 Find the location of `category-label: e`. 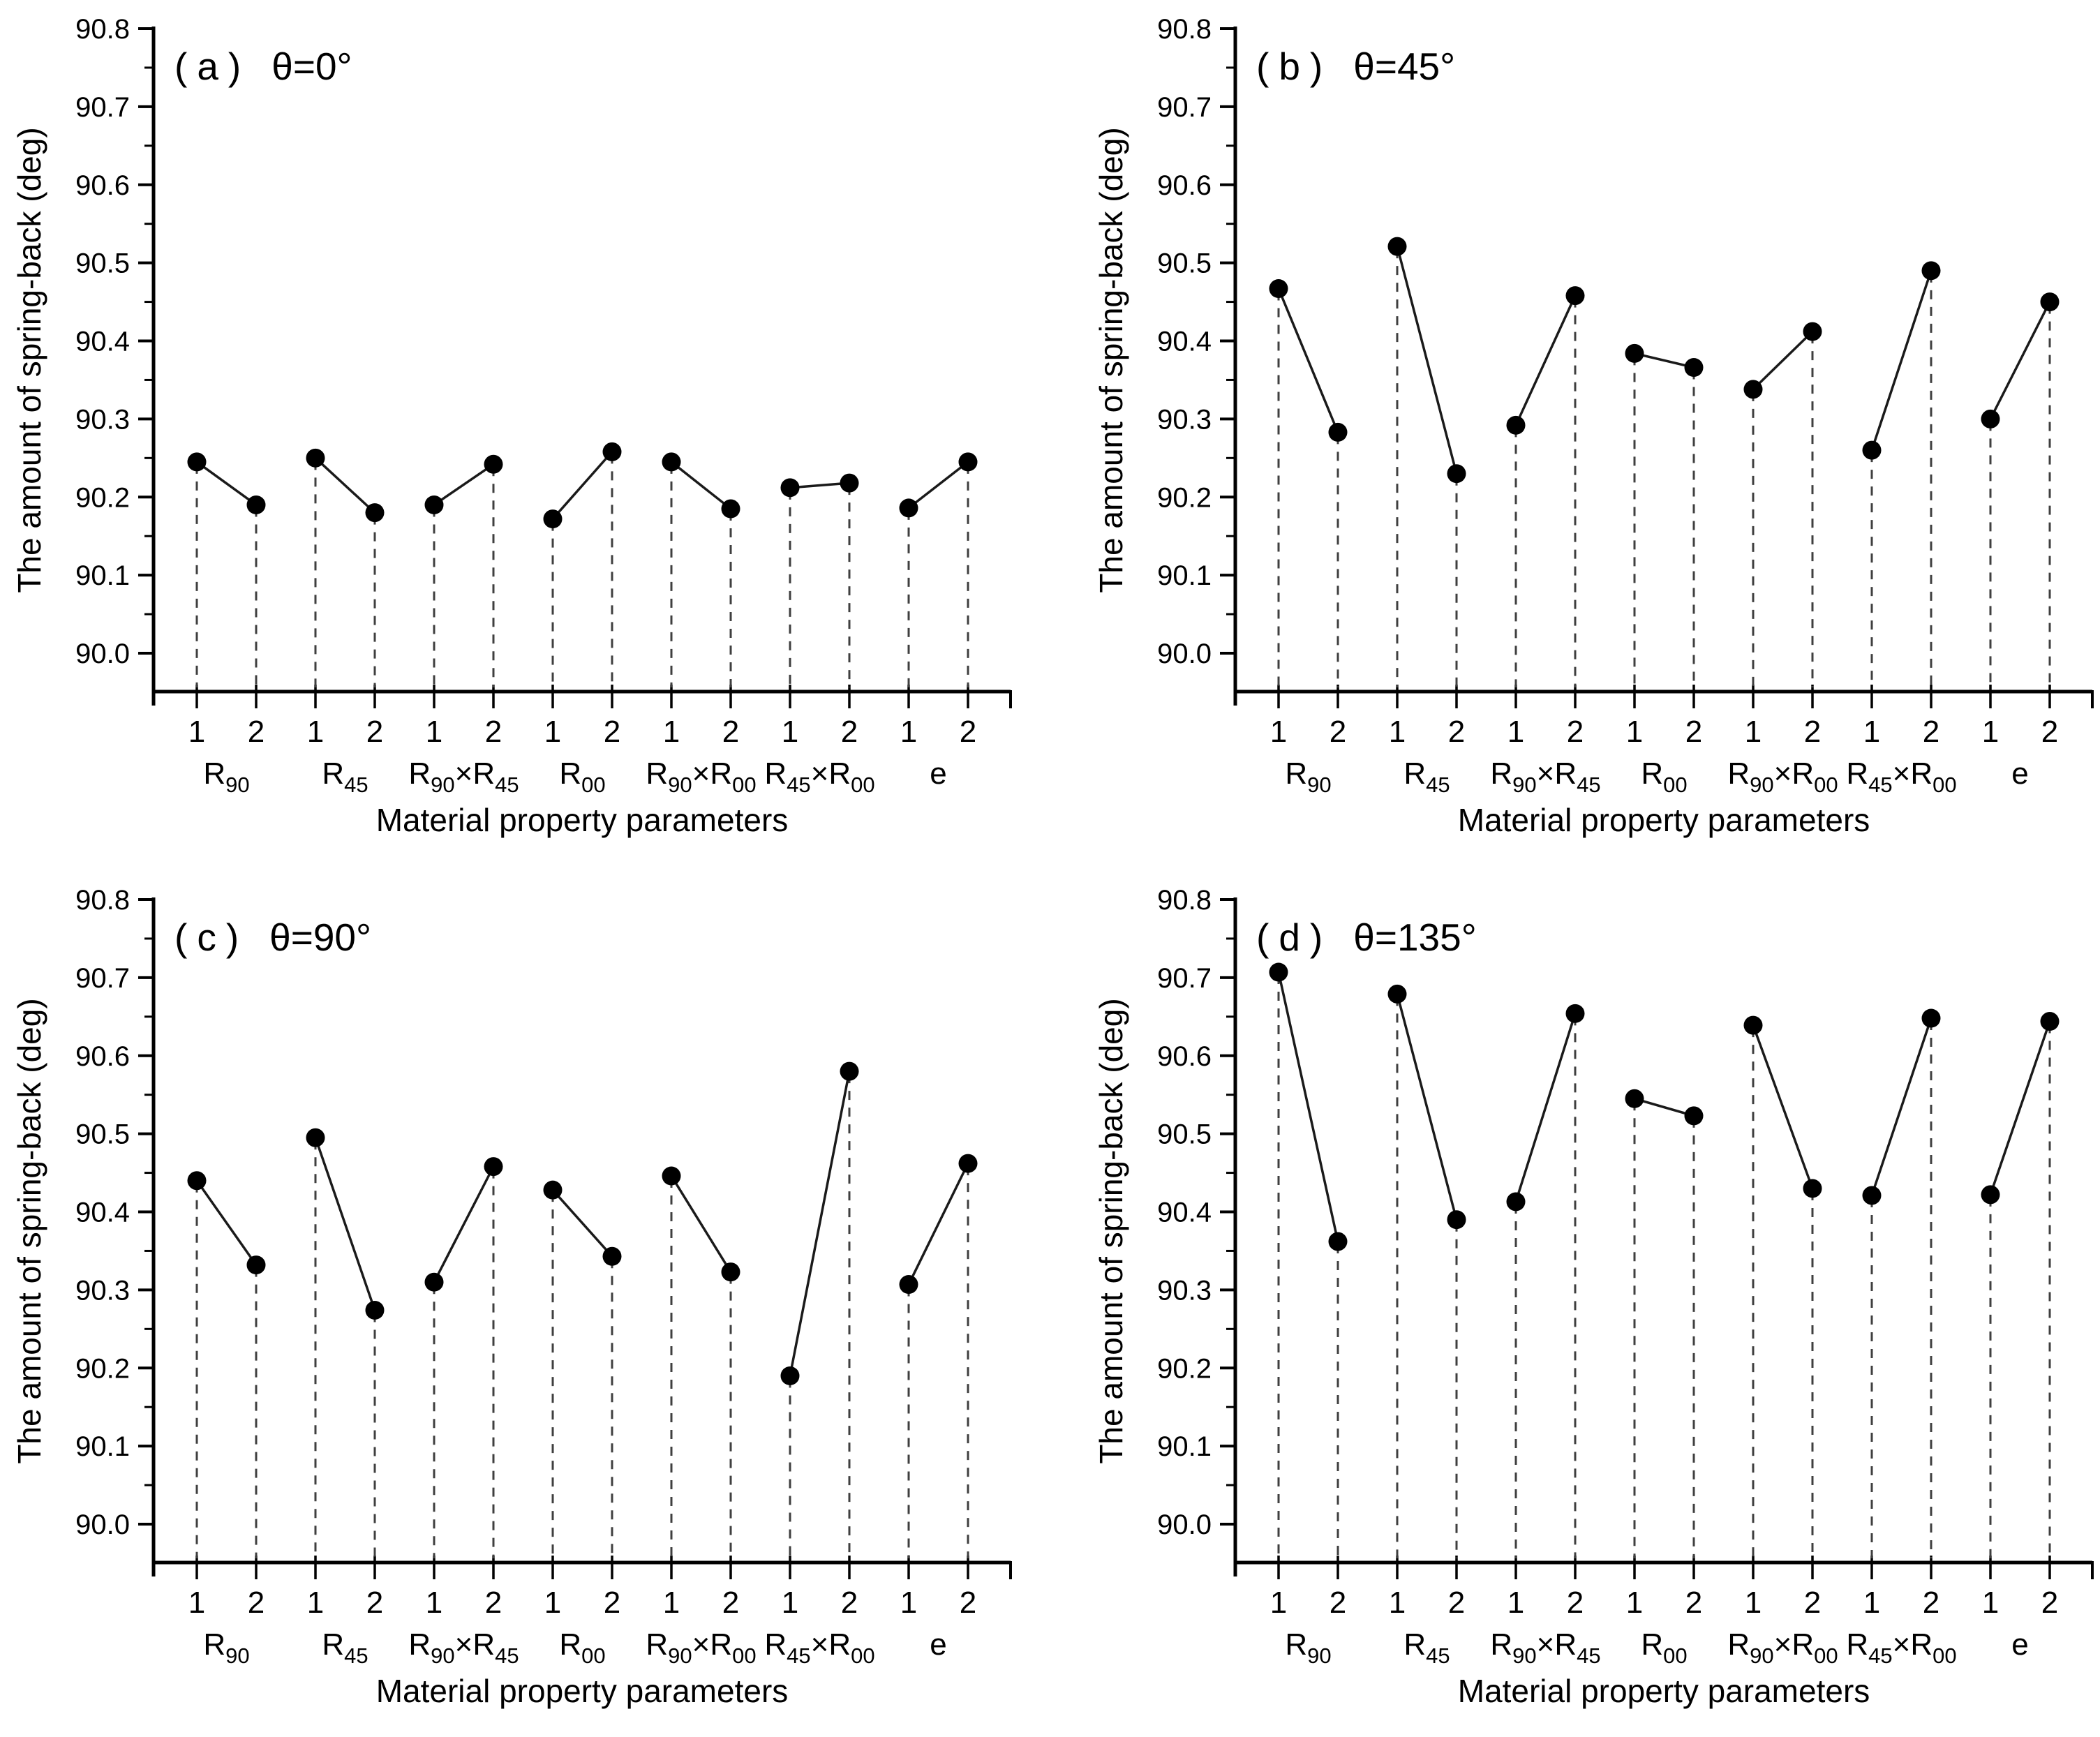

category-label: e is located at coordinates (938, 1645).